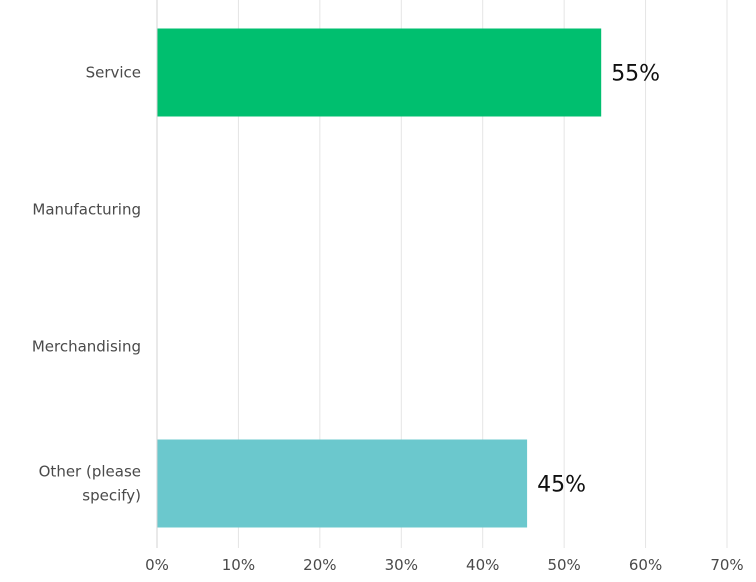 The width and height of the screenshot is (756, 582). Describe the element at coordinates (238, 565) in the screenshot. I see `x-tick-label-10: 10%` at that location.